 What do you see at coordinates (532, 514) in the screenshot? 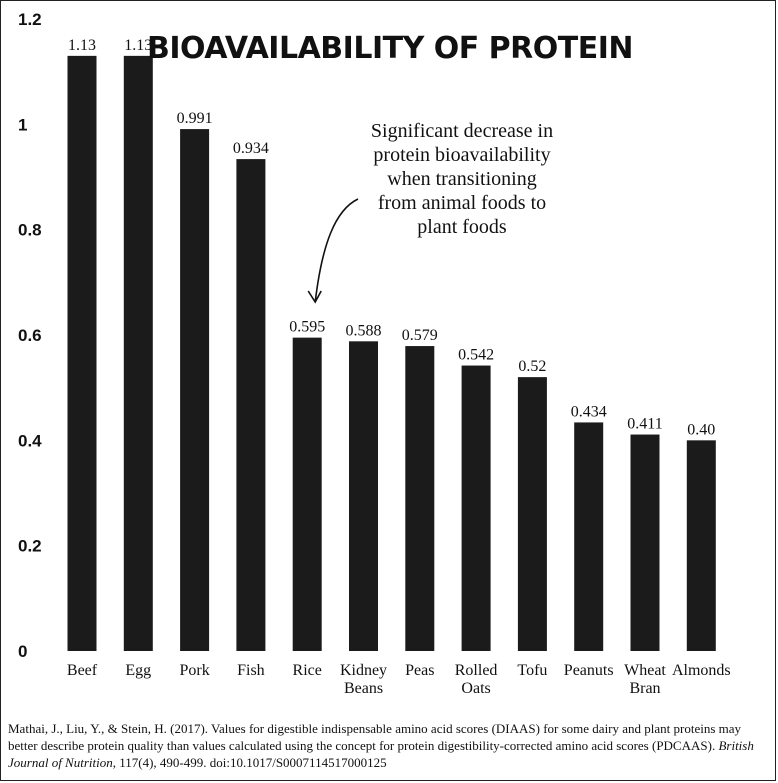
I see `bar-tofu` at bounding box center [532, 514].